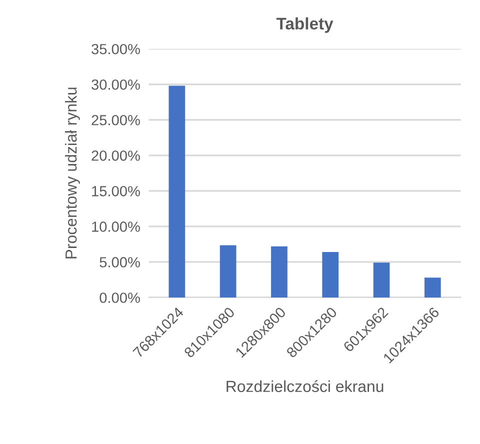 The width and height of the screenshot is (480, 444). Describe the element at coordinates (120, 262) in the screenshot. I see `y-tick-label: 5.00%` at that location.